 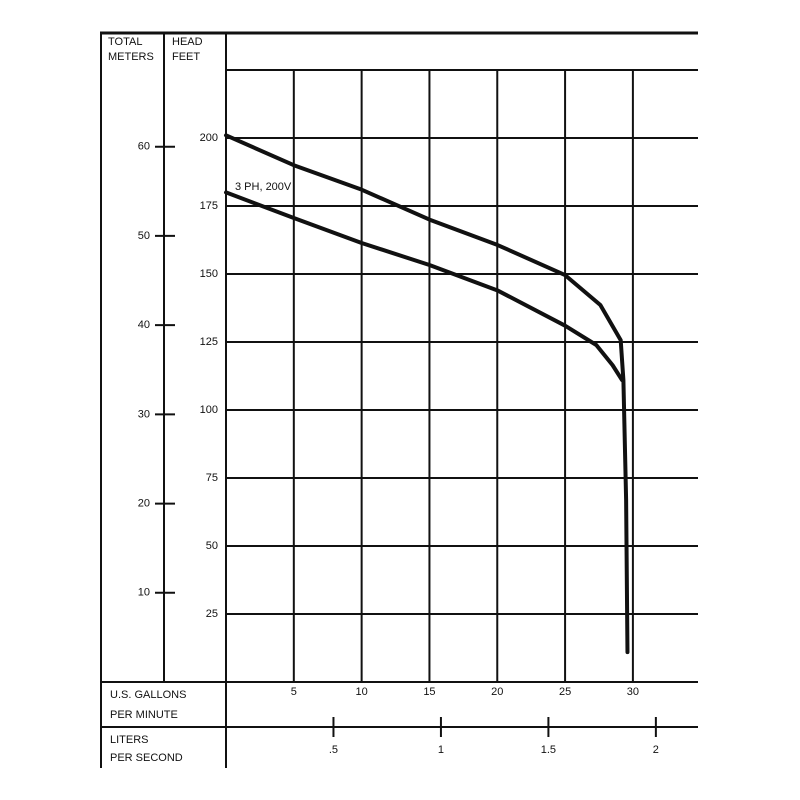 I want to click on y2-tick-label: 50, so click(x=144, y=236).